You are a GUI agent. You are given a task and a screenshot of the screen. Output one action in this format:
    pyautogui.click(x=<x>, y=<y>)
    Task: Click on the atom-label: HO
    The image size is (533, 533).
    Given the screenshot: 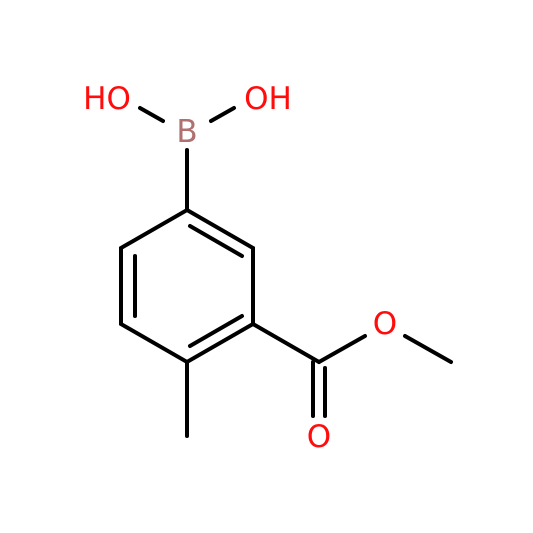 What is the action you would take?
    pyautogui.click(x=107, y=99)
    